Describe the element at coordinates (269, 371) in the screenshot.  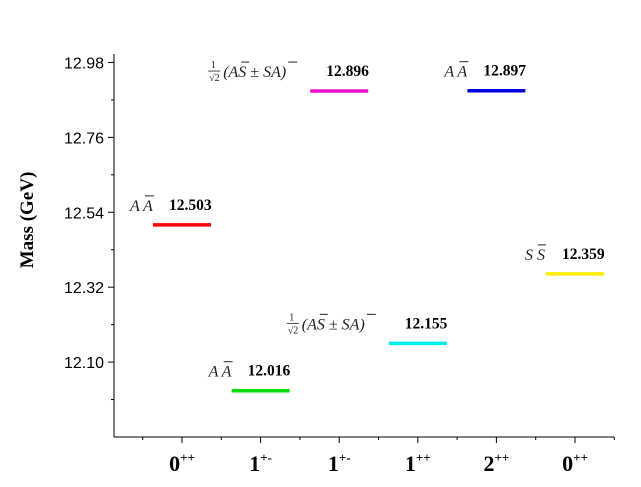
I see `energy-level-value: 12.016` at that location.